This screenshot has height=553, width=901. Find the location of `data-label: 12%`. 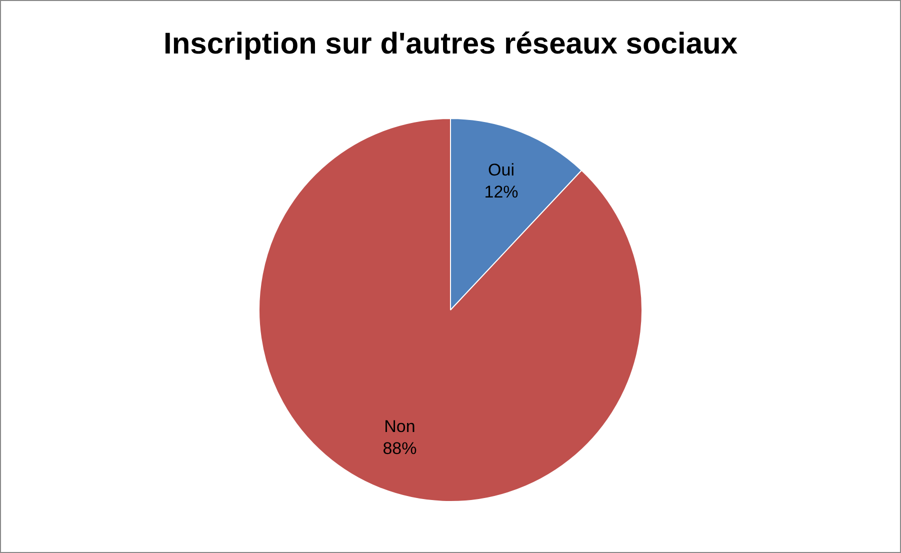

data-label: 12% is located at coordinates (501, 192).